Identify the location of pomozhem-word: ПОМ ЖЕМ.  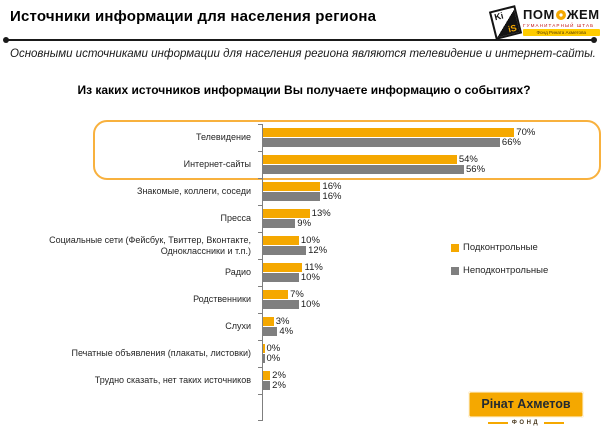
(561, 14).